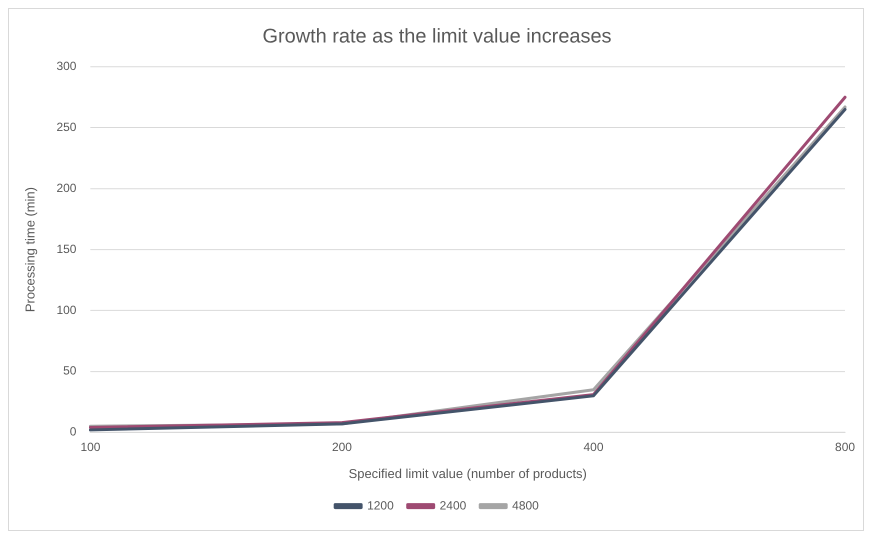 The width and height of the screenshot is (872, 539). What do you see at coordinates (66, 187) in the screenshot?
I see `y-tick-label: 200` at bounding box center [66, 187].